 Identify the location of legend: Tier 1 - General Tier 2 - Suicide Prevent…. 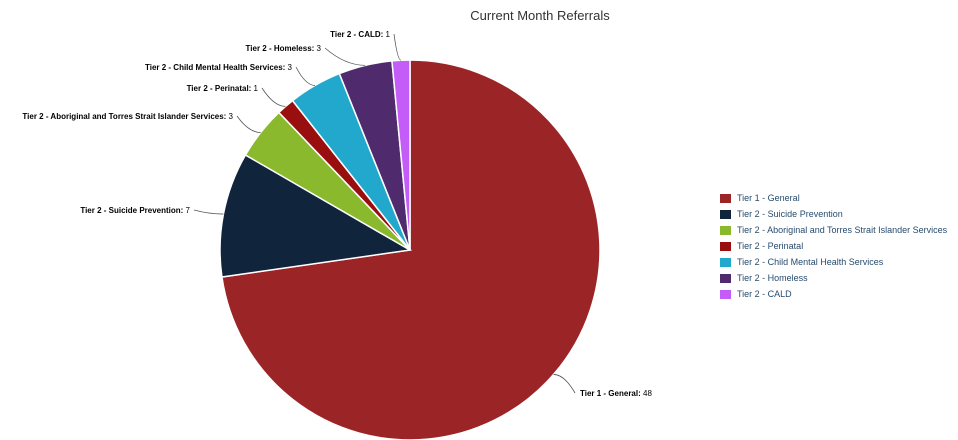
(833, 246).